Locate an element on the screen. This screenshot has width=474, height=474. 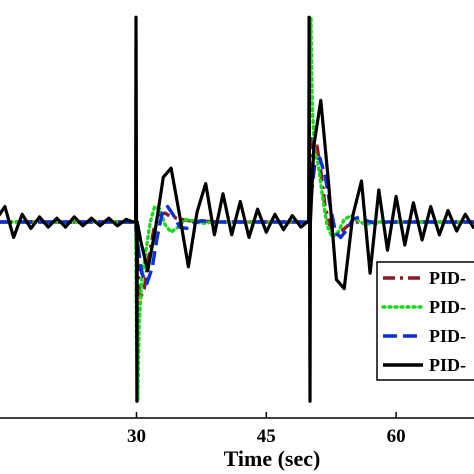
x-axis-label: Time (sec) is located at coordinates (272, 458).